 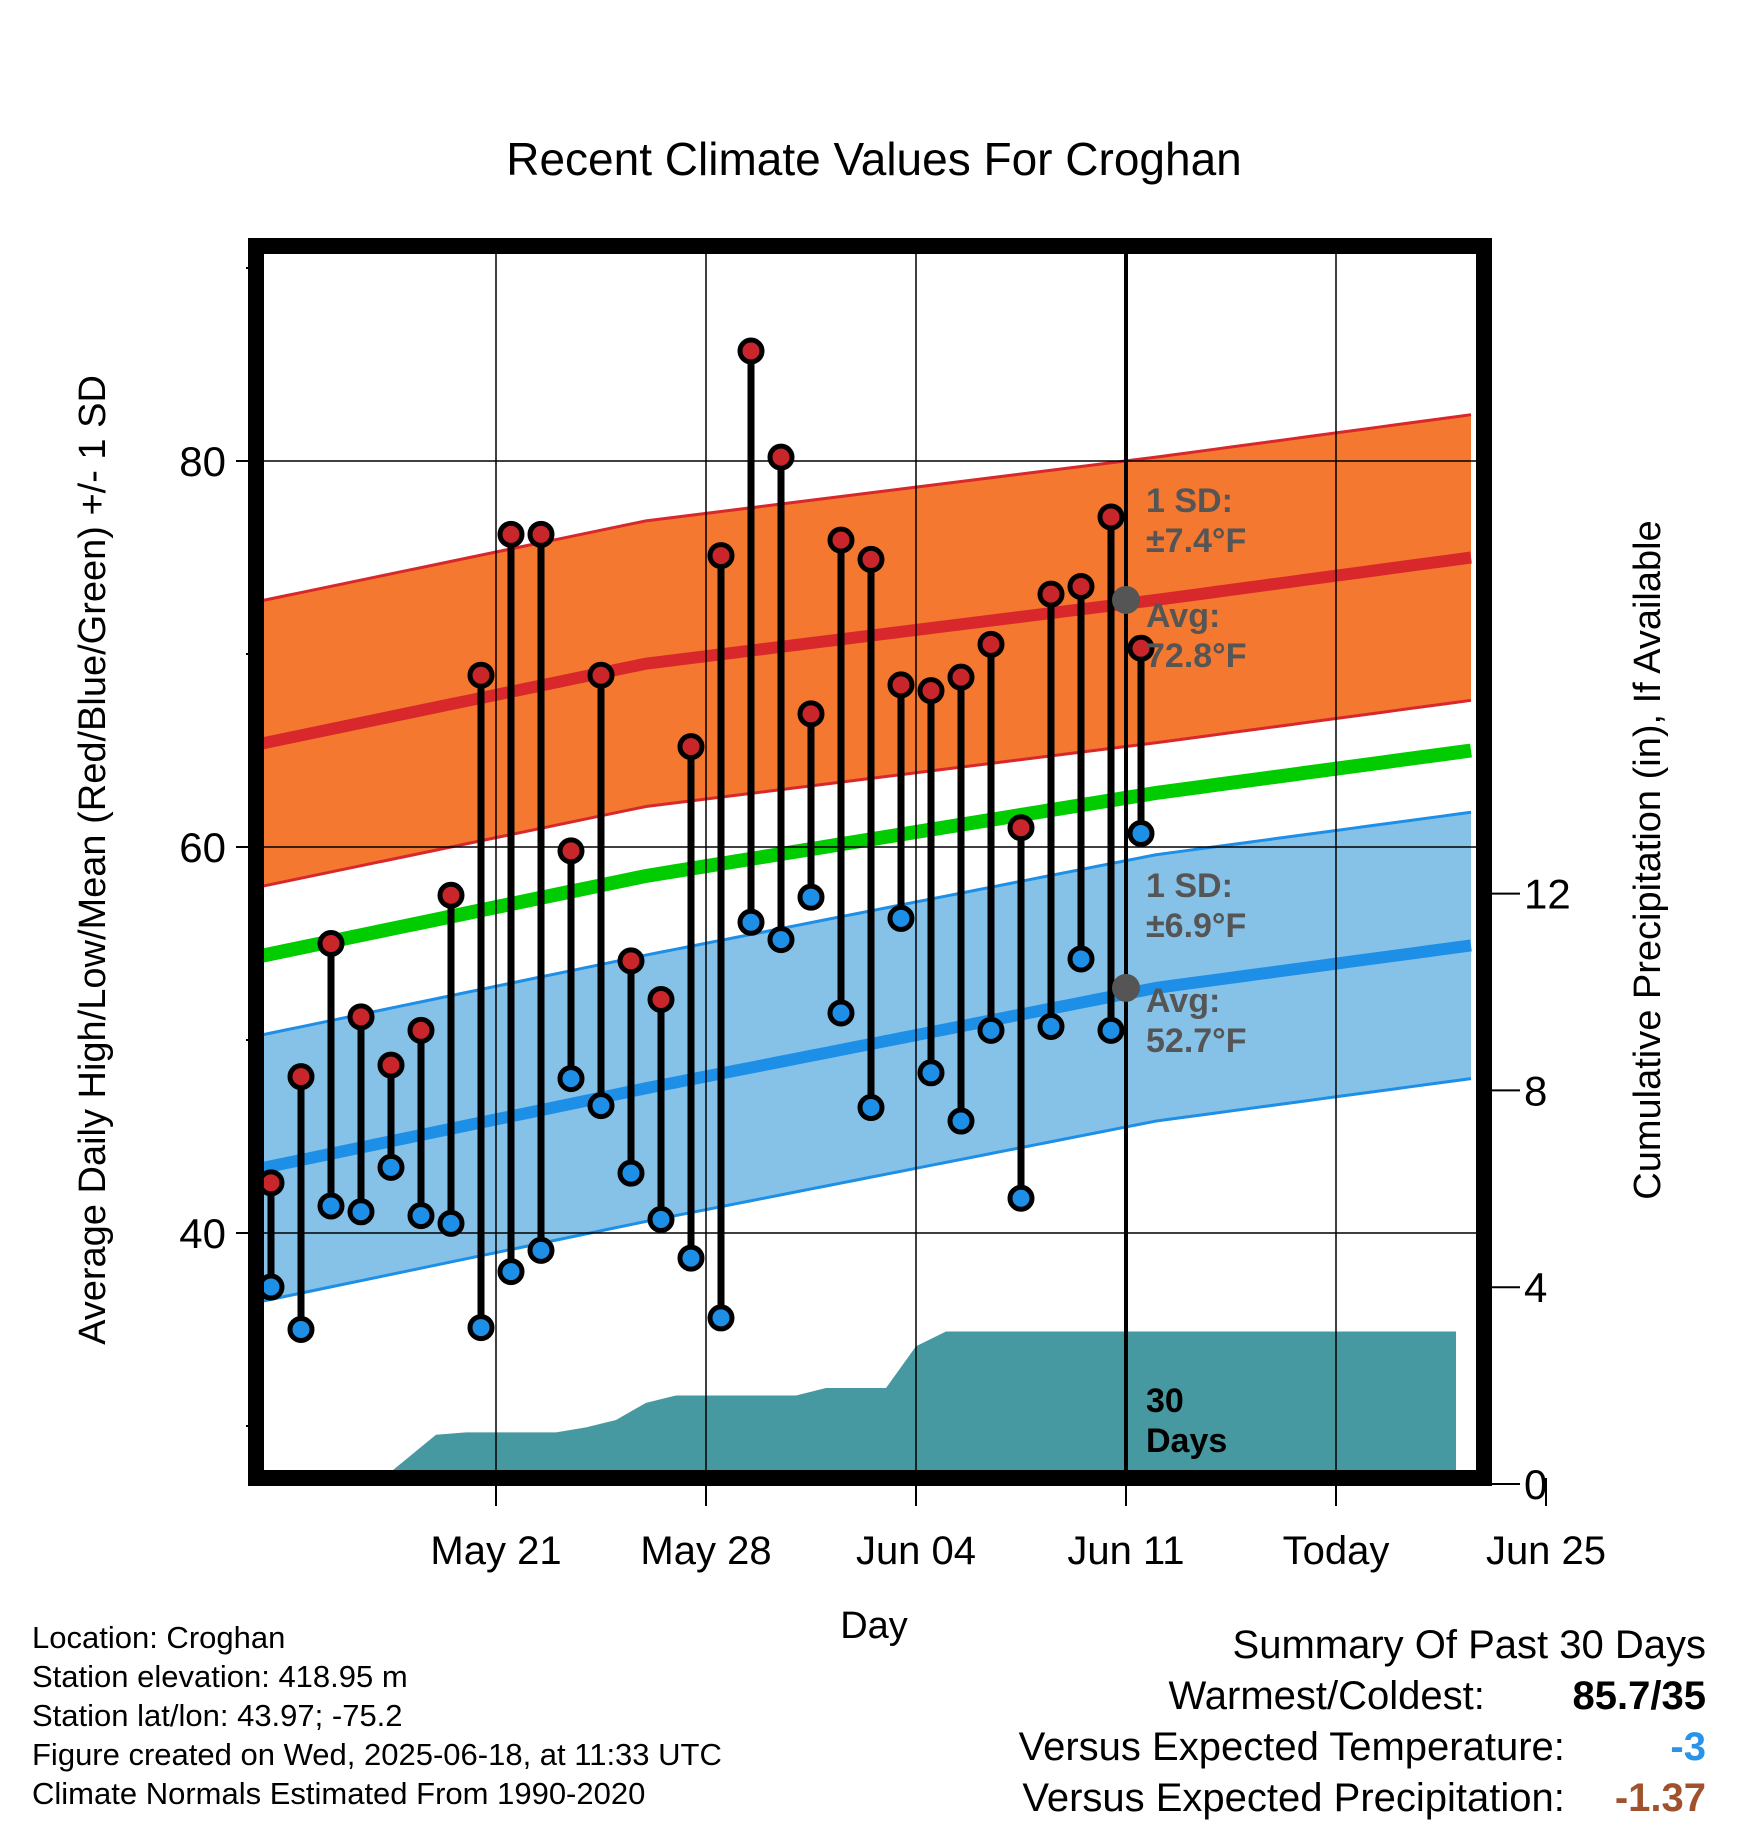 What do you see at coordinates (202, 847) in the screenshot?
I see `y-tick-label: 60` at bounding box center [202, 847].